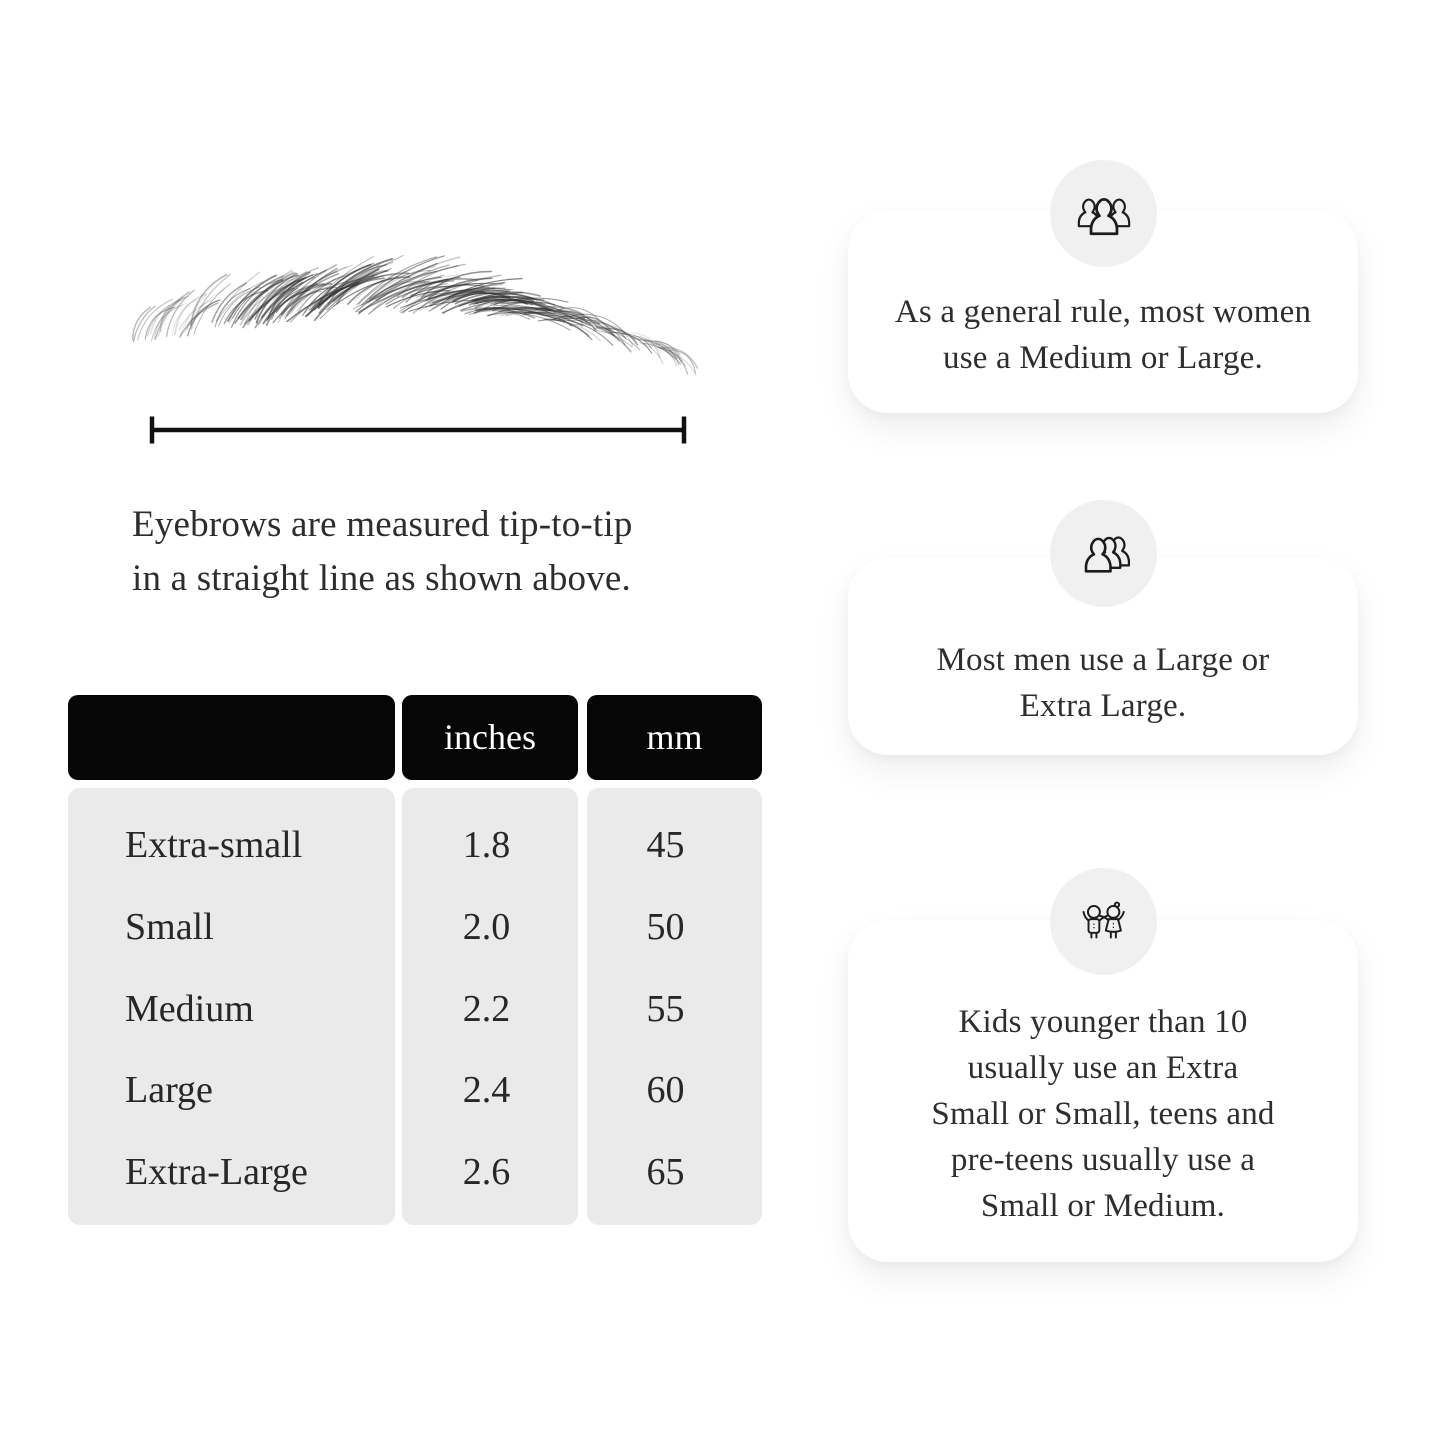  I want to click on table-row: Extra-Large 2.6 65, so click(415, 1172).